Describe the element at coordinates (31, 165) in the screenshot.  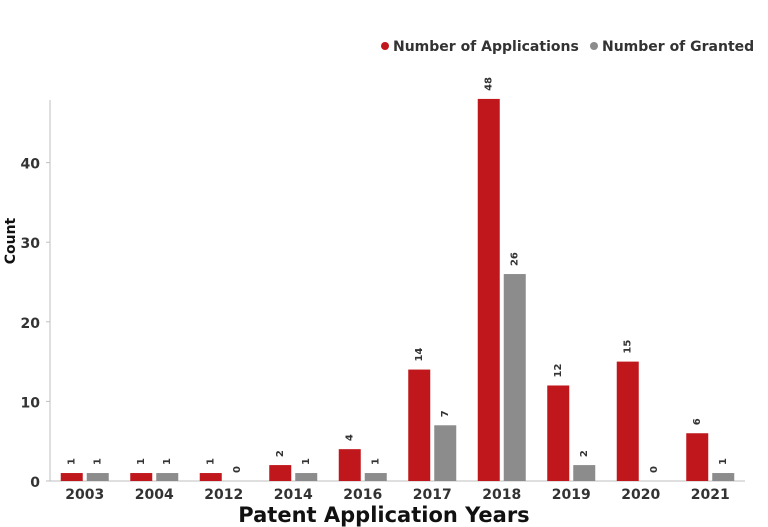
I see `y-tick-label: 40` at that location.